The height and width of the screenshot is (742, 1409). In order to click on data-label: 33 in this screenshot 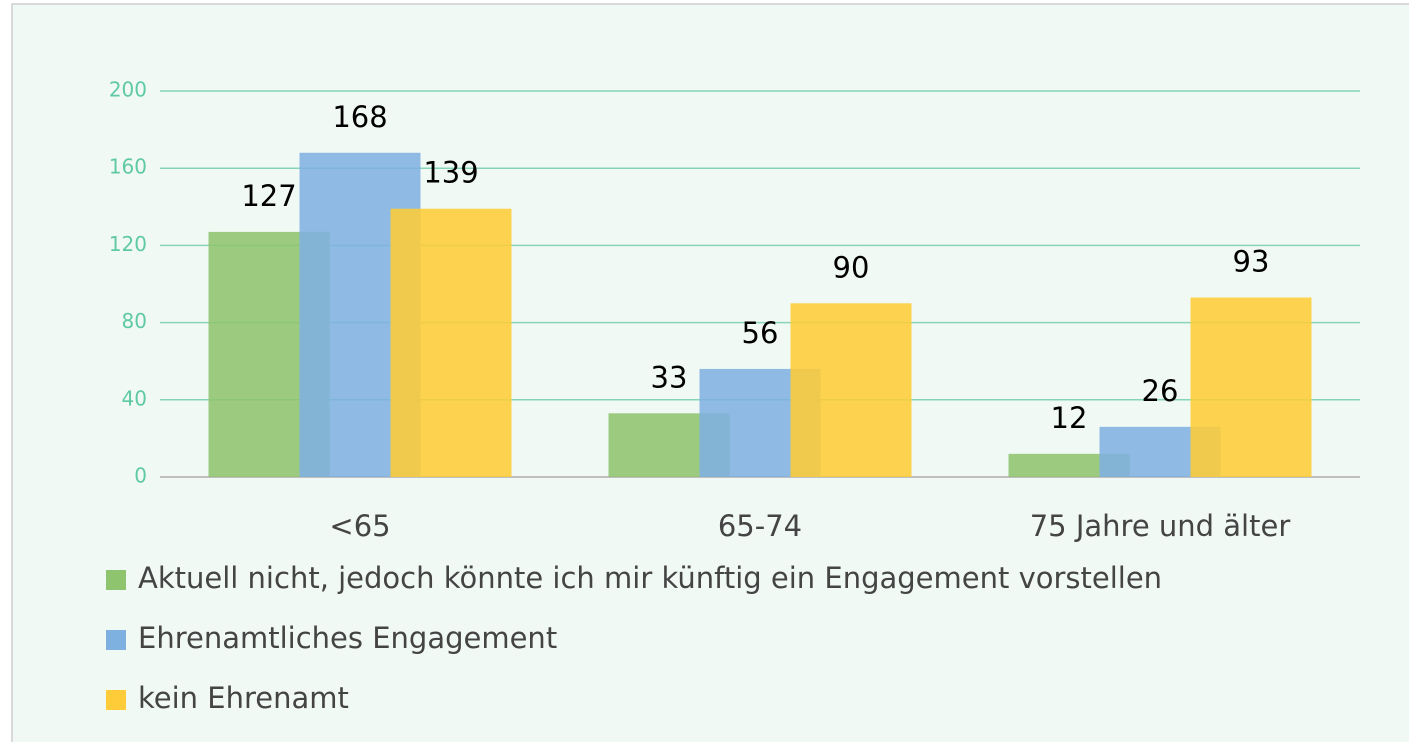, I will do `click(669, 377)`.